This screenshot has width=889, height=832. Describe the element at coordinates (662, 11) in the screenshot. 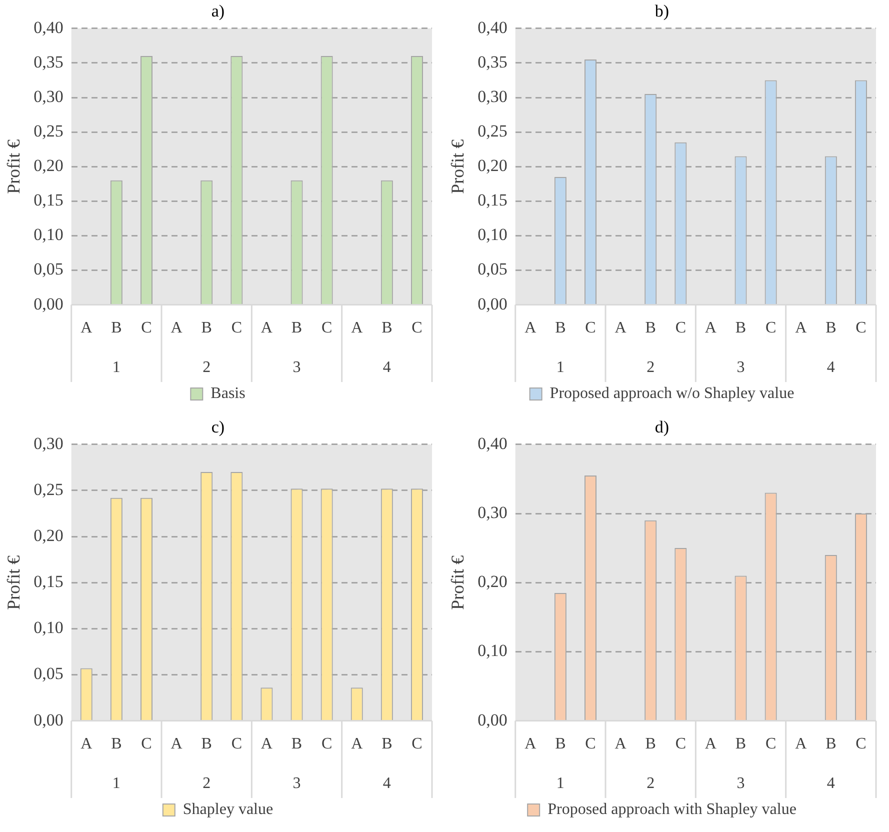

I see `chart-title: b)` at that location.